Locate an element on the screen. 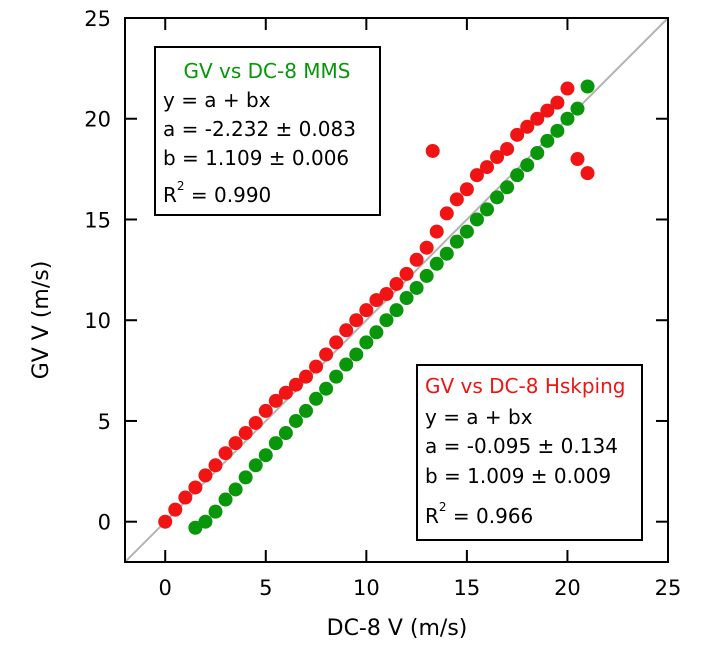 This screenshot has height=646, width=702. y-tick-label: 15 is located at coordinates (97, 220).